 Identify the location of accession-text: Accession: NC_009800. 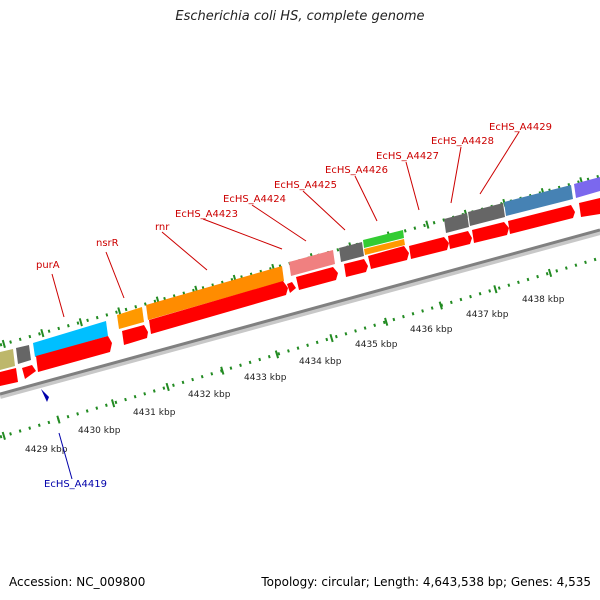
(77, 582).